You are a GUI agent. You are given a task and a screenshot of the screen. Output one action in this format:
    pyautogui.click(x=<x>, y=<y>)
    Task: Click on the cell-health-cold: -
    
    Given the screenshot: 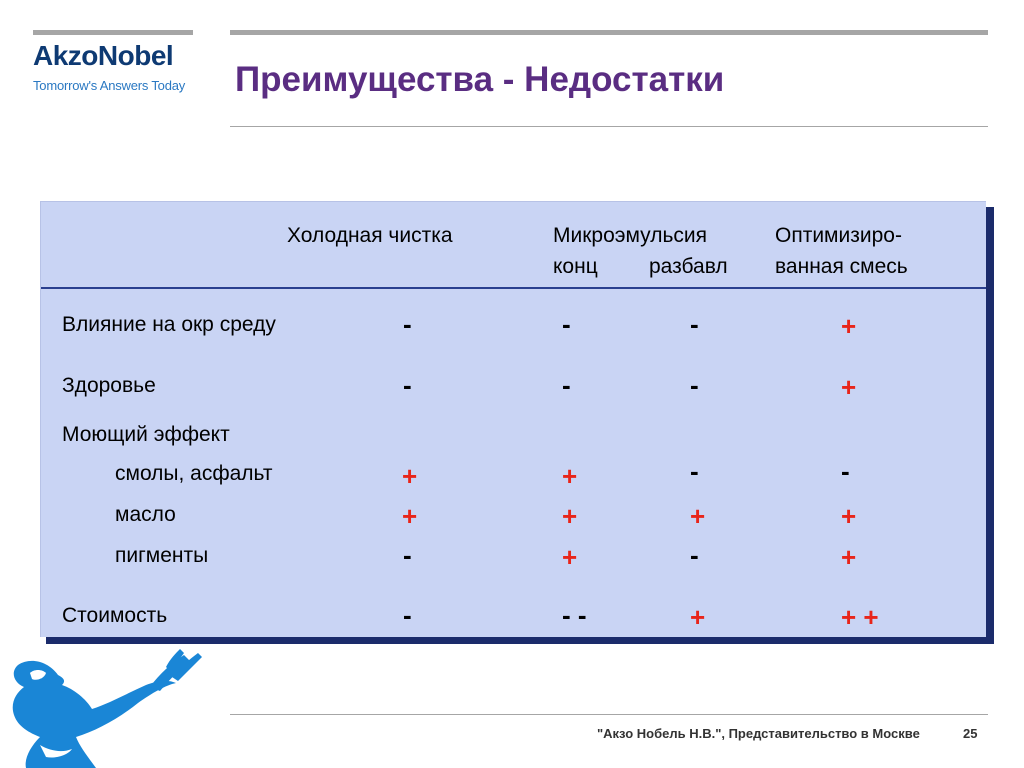 What is the action you would take?
    pyautogui.click(x=407, y=385)
    